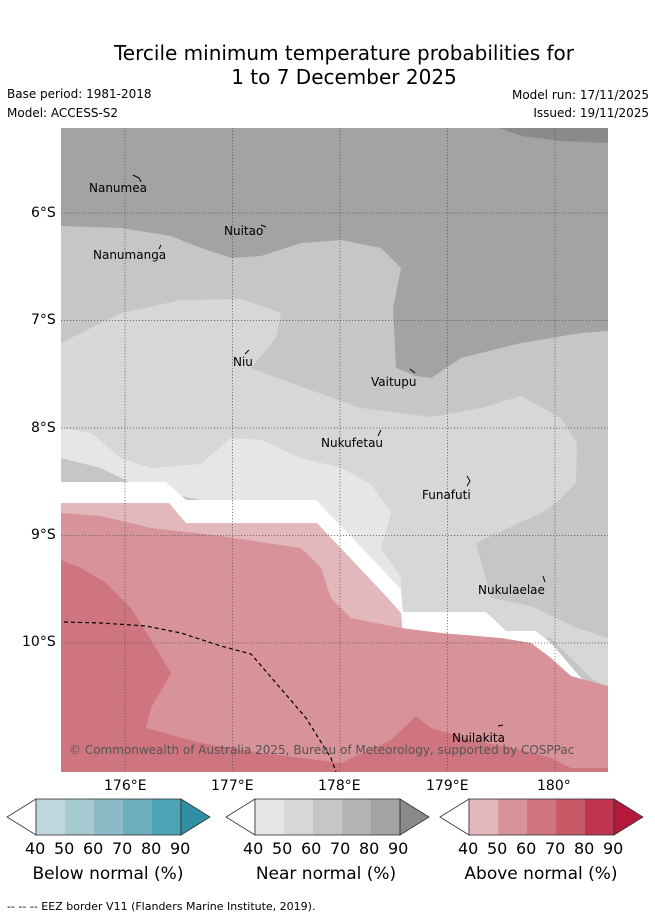 This screenshot has width=655, height=919. What do you see at coordinates (200, 696) in the screenshot?
I see `eez-border` at bounding box center [200, 696].